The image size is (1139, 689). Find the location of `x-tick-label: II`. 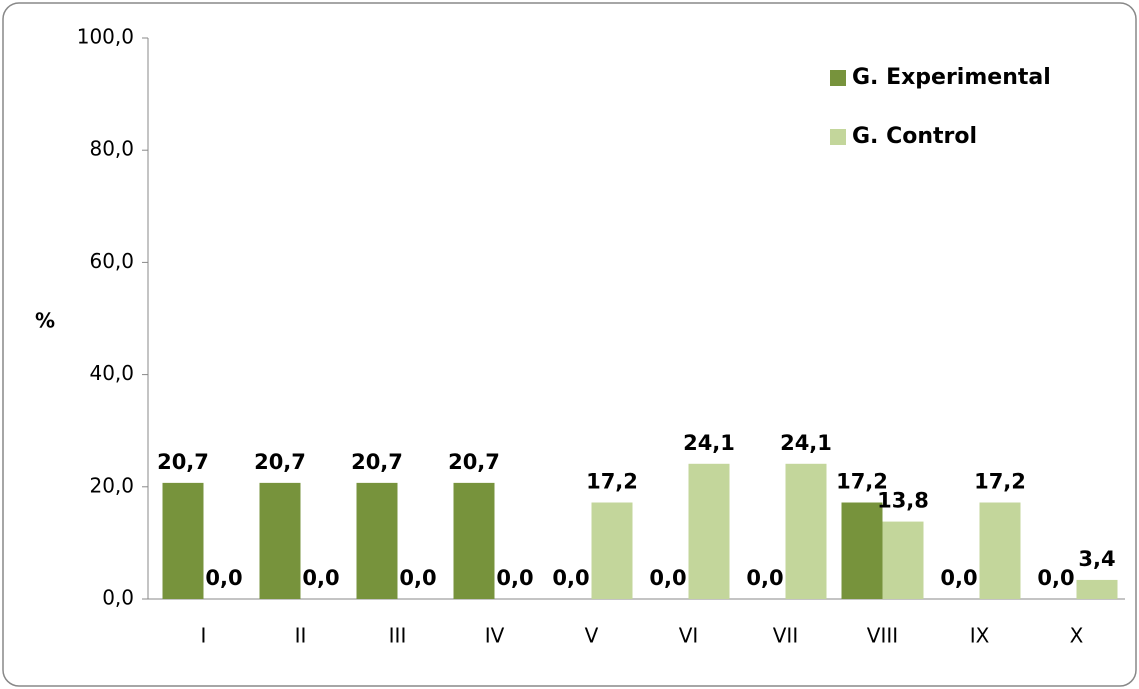

x-tick-label: II is located at coordinates (301, 636).